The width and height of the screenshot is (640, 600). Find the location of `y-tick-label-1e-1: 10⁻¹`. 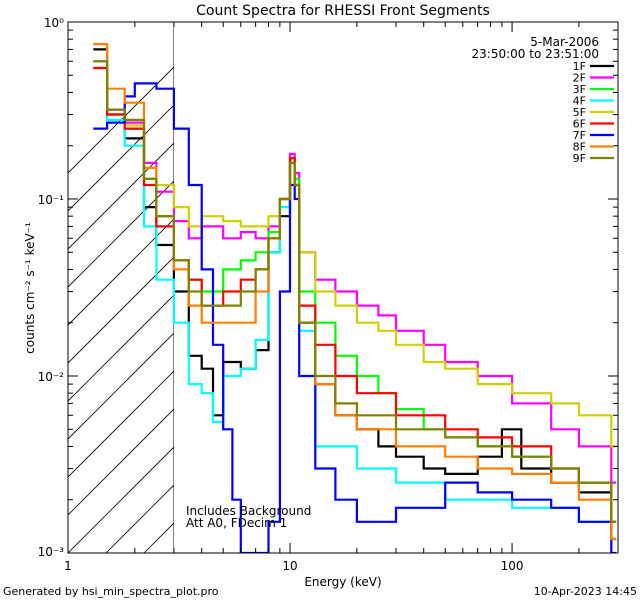

y-tick-label-1e-1: 10⁻¹ is located at coordinates (51, 200).